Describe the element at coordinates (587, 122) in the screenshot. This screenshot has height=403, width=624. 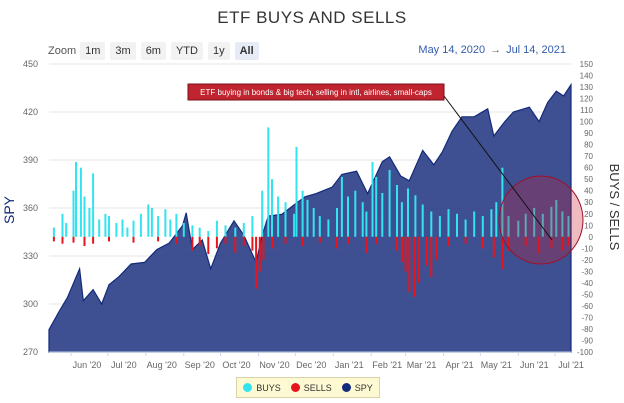
I see `right-tick-label: 100` at that location.